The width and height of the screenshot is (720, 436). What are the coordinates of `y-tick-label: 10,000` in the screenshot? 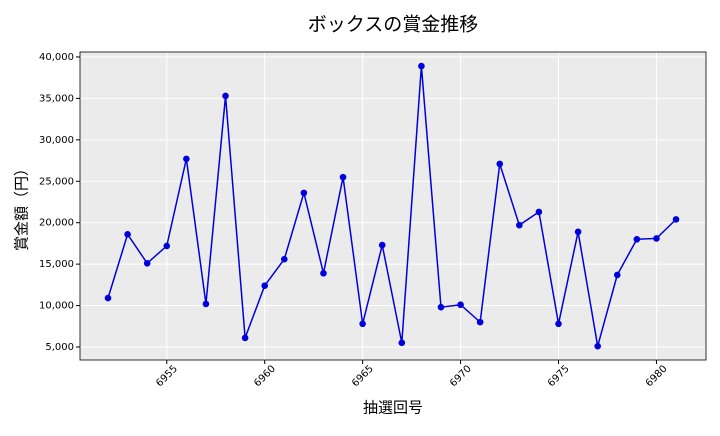 It's located at (56, 306).